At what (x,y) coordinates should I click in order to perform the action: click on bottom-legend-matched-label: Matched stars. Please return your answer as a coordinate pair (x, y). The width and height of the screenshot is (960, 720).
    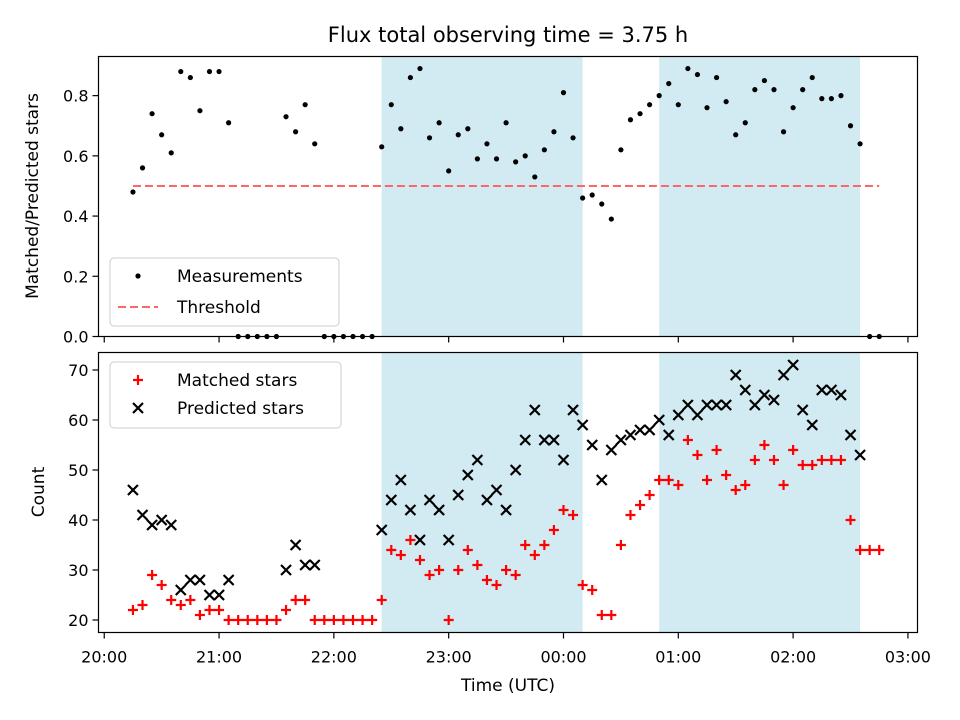
    Looking at the image, I should click on (237, 381).